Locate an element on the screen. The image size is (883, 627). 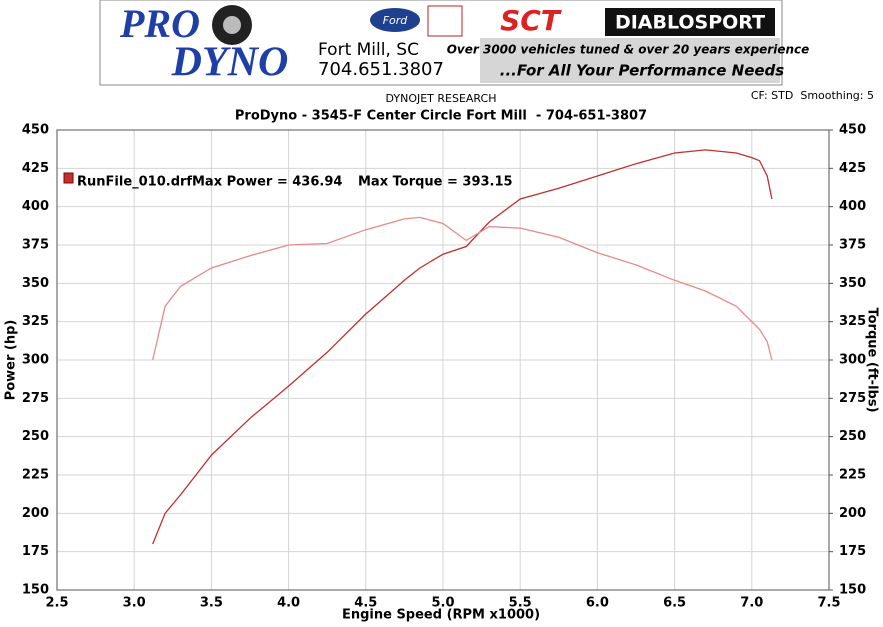
x-tick-label: 5.5 is located at coordinates (520, 603).